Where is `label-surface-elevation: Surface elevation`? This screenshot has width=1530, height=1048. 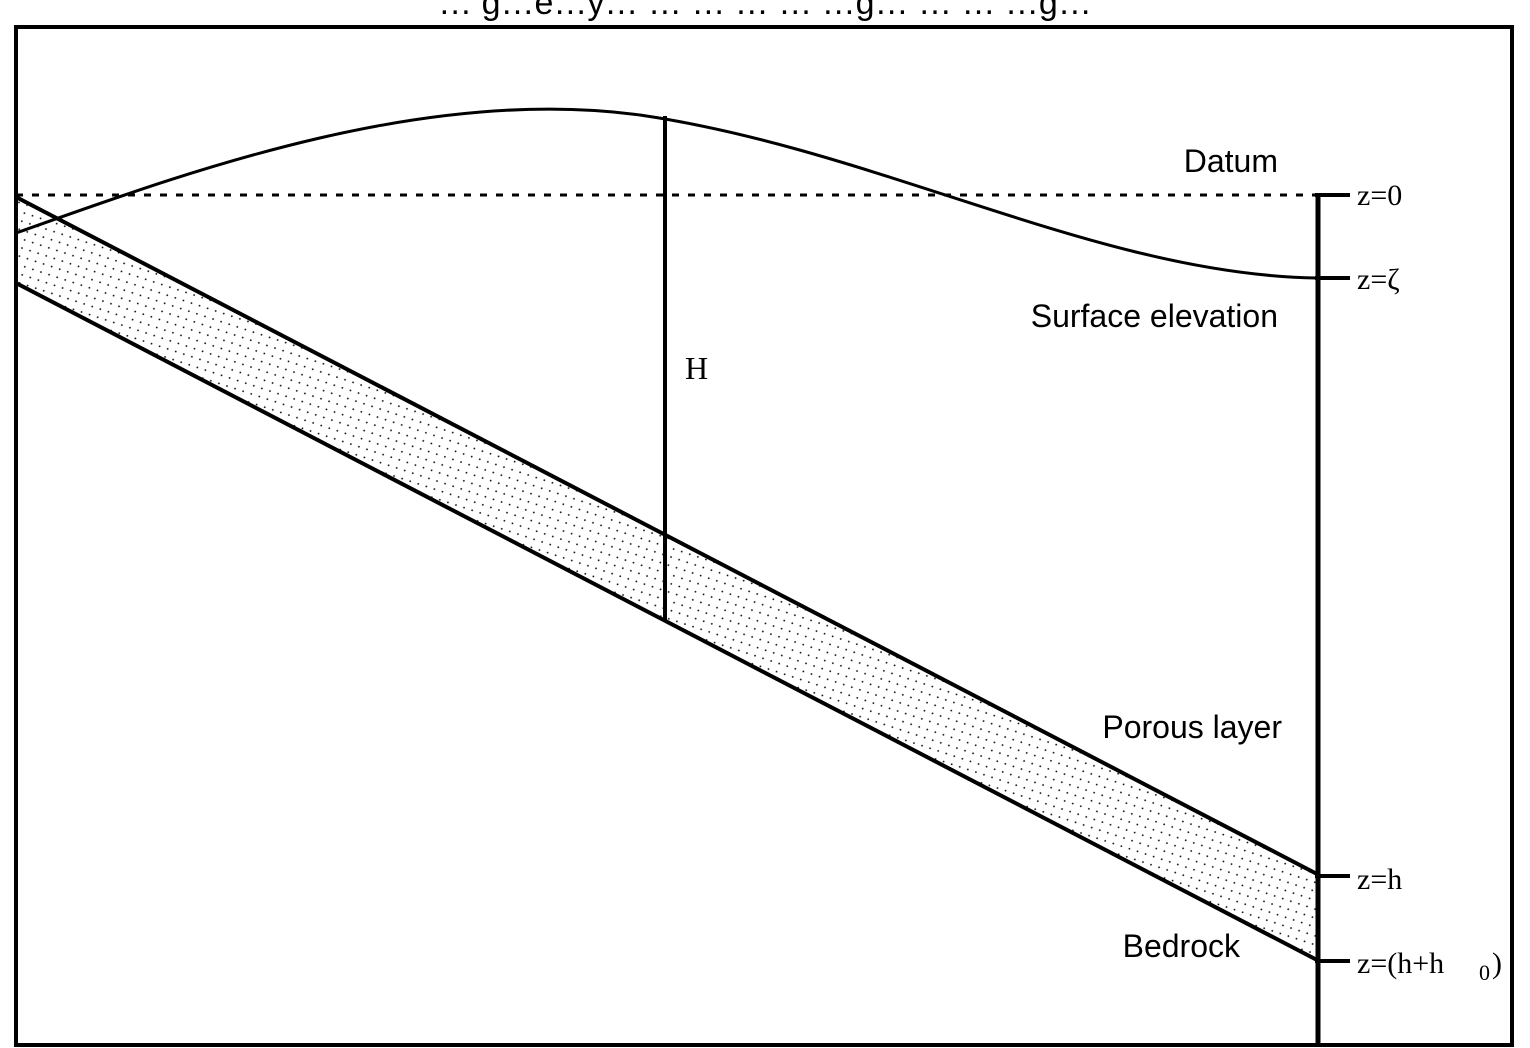
label-surface-elevation: Surface elevation is located at coordinates (1154, 316).